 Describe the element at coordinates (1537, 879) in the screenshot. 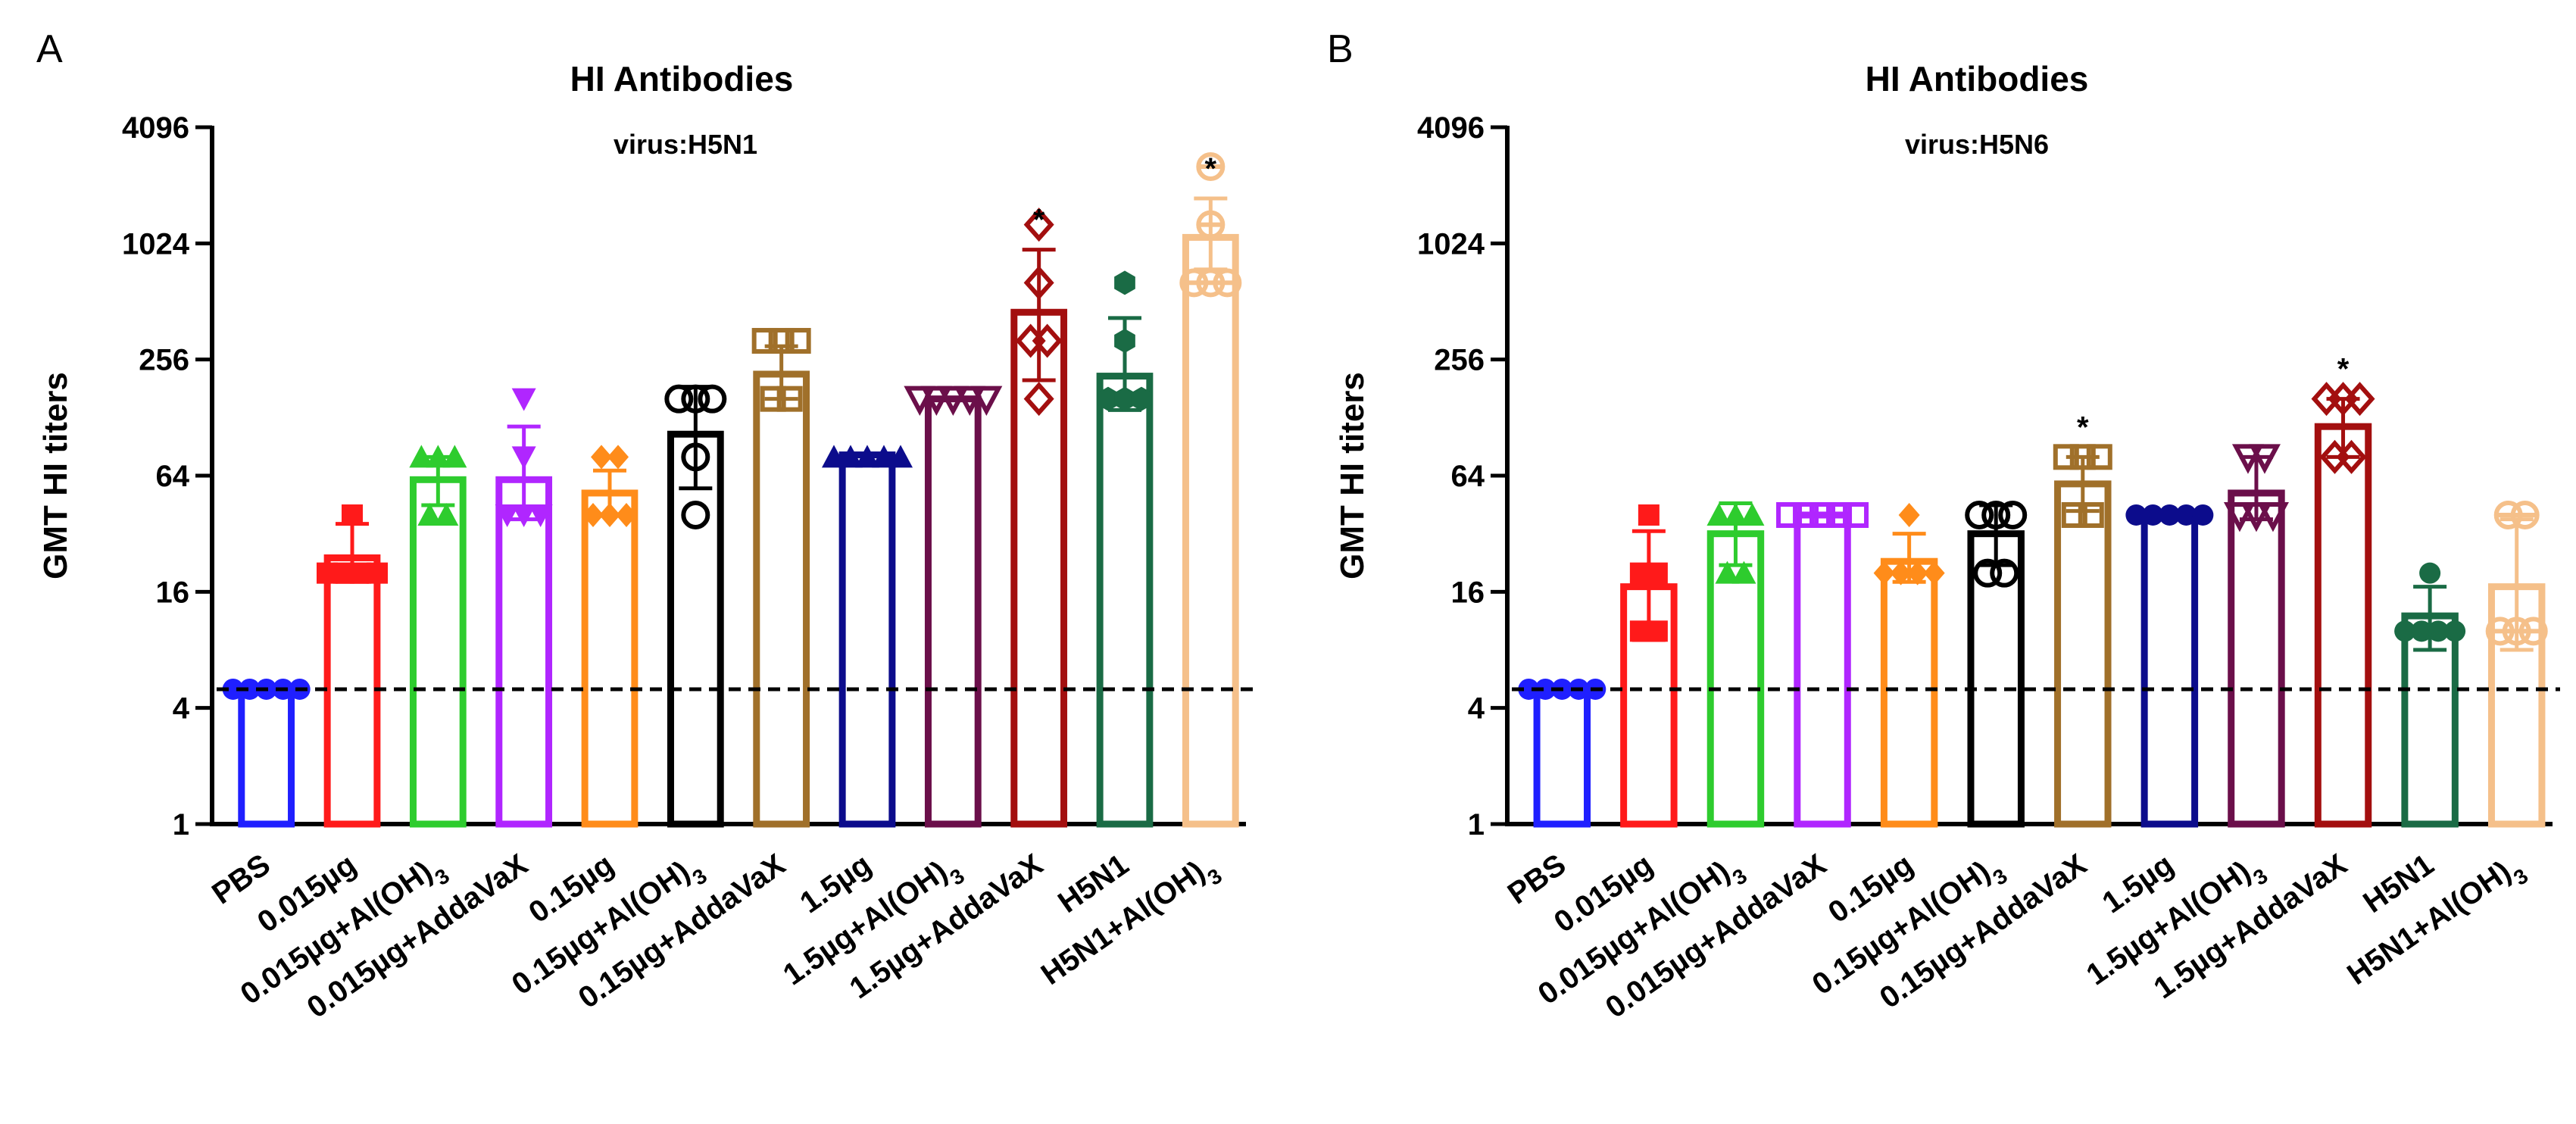

I see `x-tick-label: PBS` at that location.